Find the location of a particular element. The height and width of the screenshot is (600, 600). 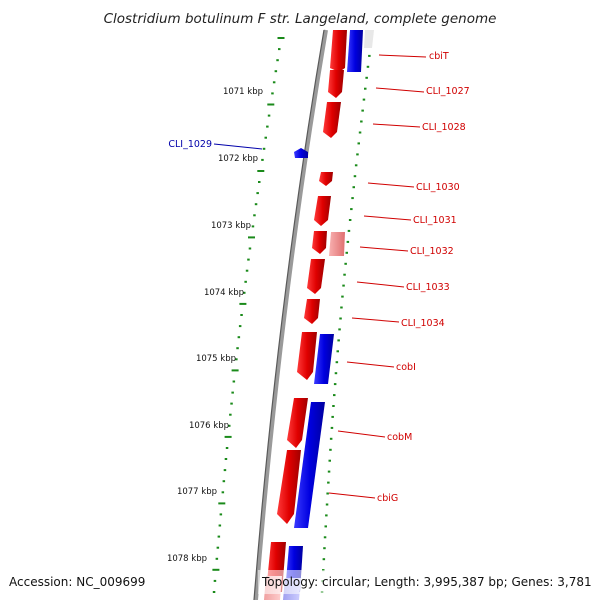

kbp-label-1077: 1077 kbp is located at coordinates (197, 492).